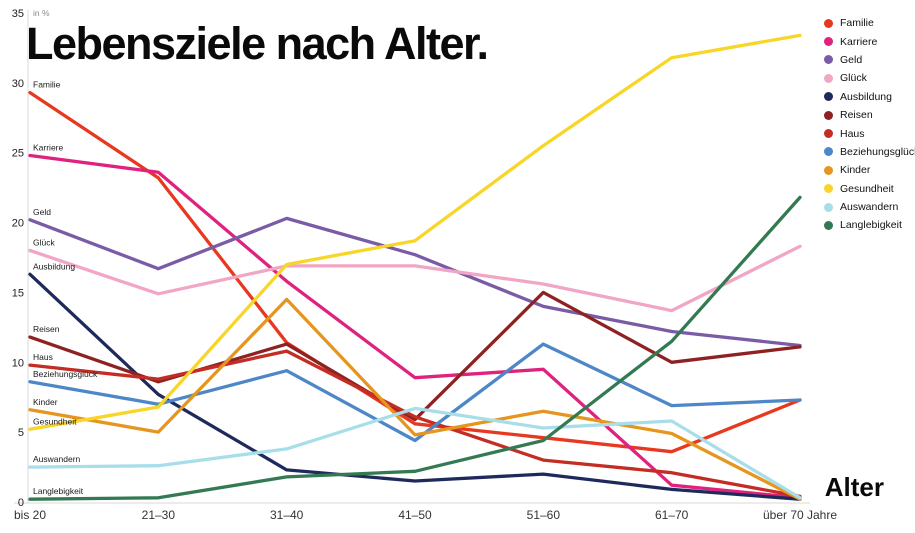 The width and height of the screenshot is (915, 533). What do you see at coordinates (21, 433) in the screenshot?
I see `y-tick-label-5: 5` at bounding box center [21, 433].